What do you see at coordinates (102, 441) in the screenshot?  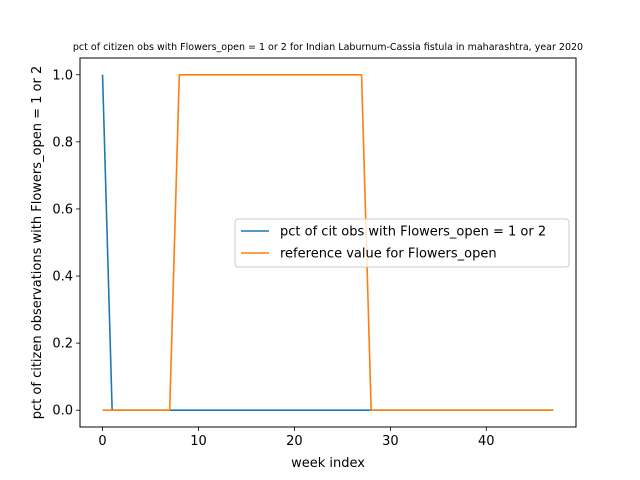 I see `x-tick-label: 0` at bounding box center [102, 441].